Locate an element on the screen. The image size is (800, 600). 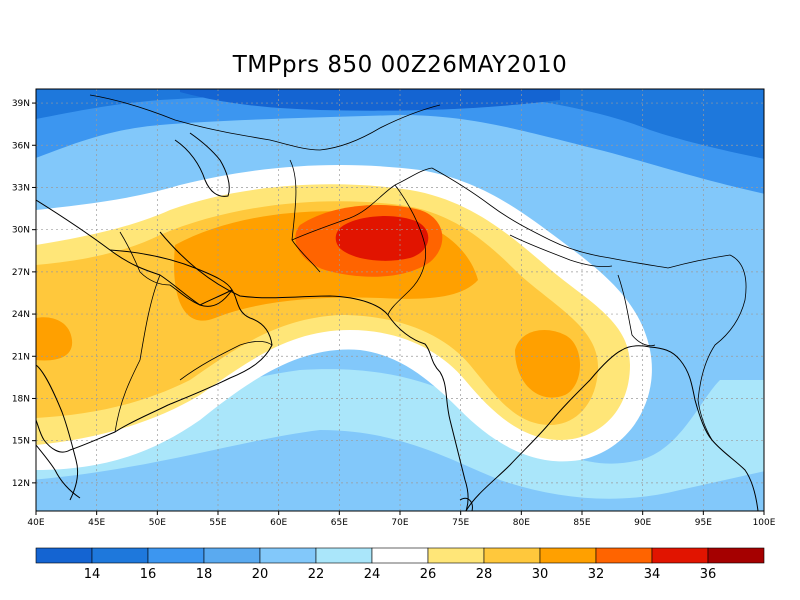
lat-tick-label: 15N is located at coordinates (21, 442).